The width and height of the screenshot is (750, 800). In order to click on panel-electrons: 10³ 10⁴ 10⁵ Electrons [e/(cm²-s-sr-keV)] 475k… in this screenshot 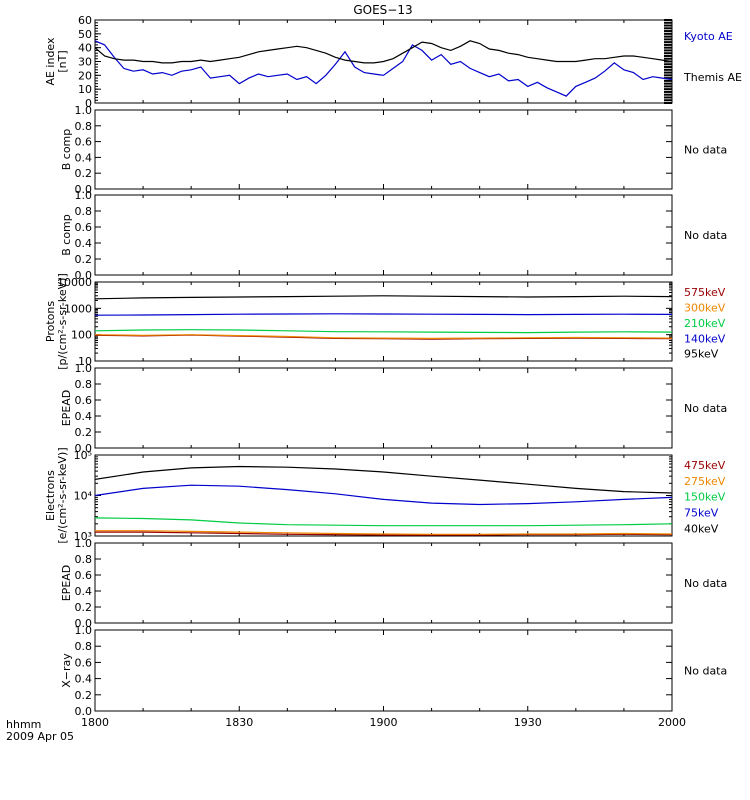, I will do `click(385, 495)`.